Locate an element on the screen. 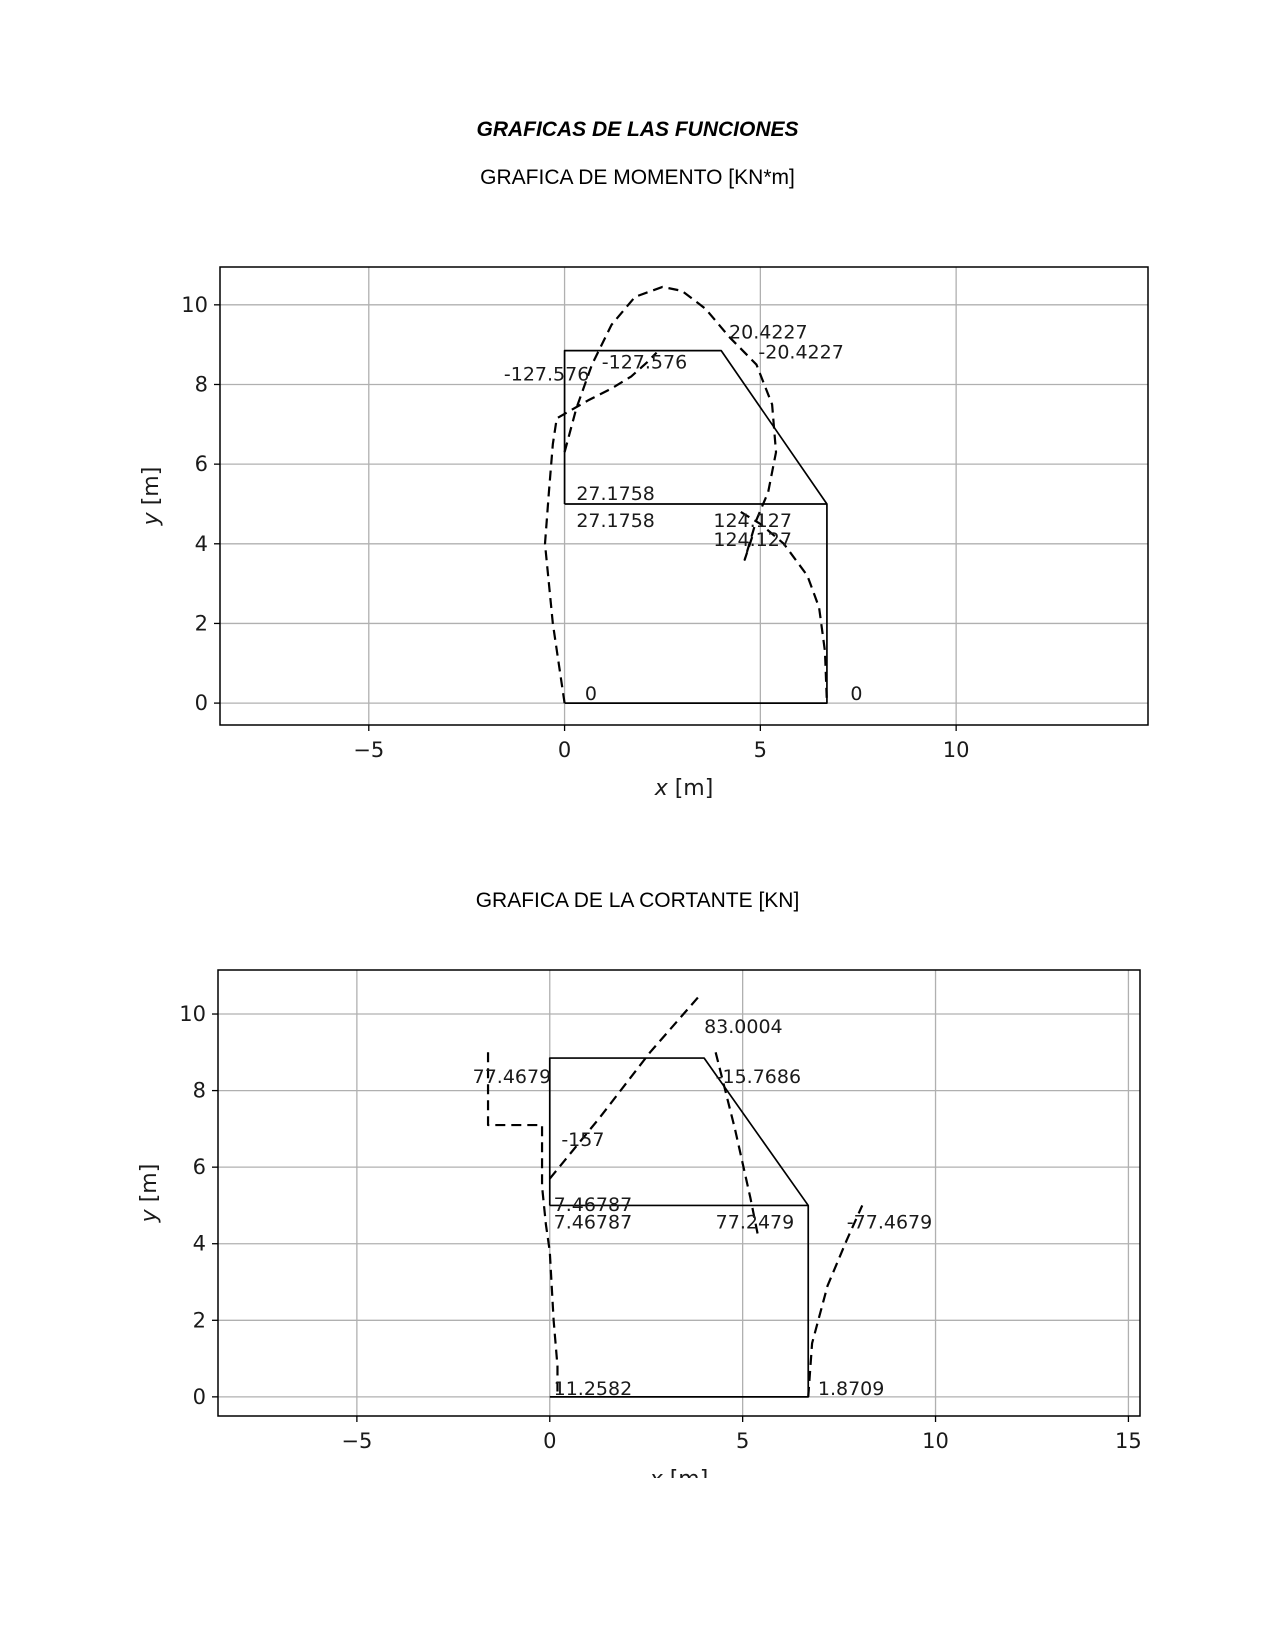 The image size is (1275, 1650). value-annotation: 77.4679 is located at coordinates (512, 1077).